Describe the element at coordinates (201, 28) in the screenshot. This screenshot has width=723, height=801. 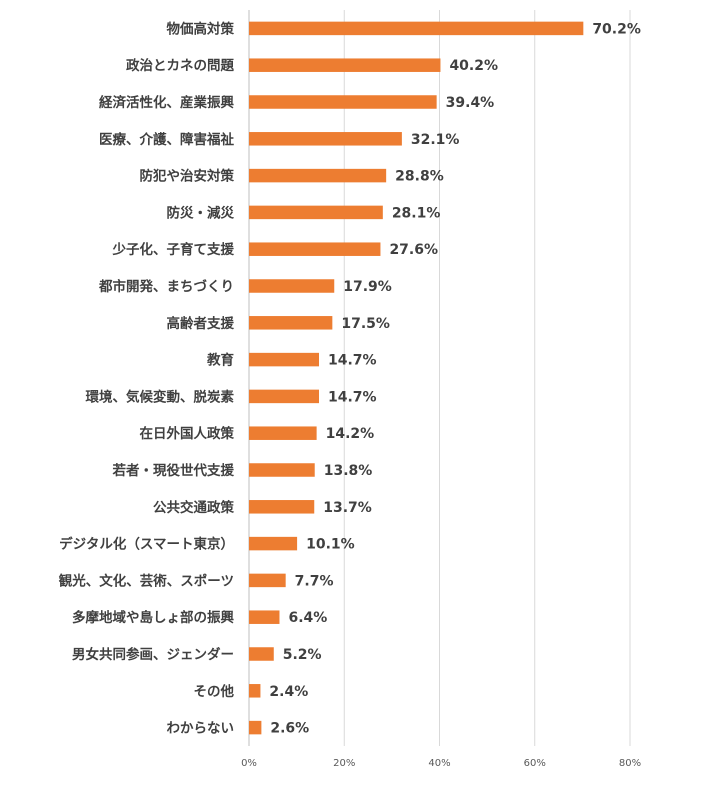
I see `category-label: 物価高対策` at that location.